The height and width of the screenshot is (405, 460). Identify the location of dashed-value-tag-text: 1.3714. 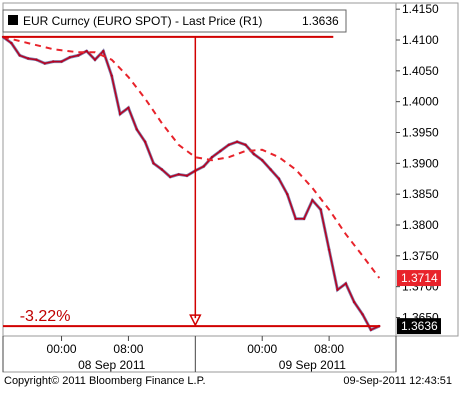
(419, 278).